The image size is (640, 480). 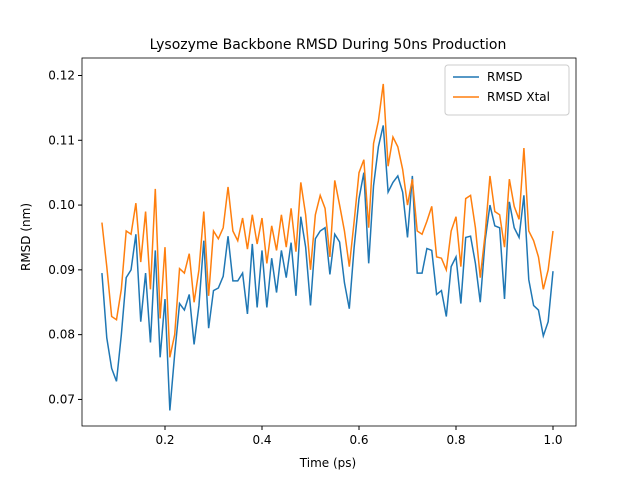 I want to click on x-tick-label: 1.0, so click(x=552, y=440).